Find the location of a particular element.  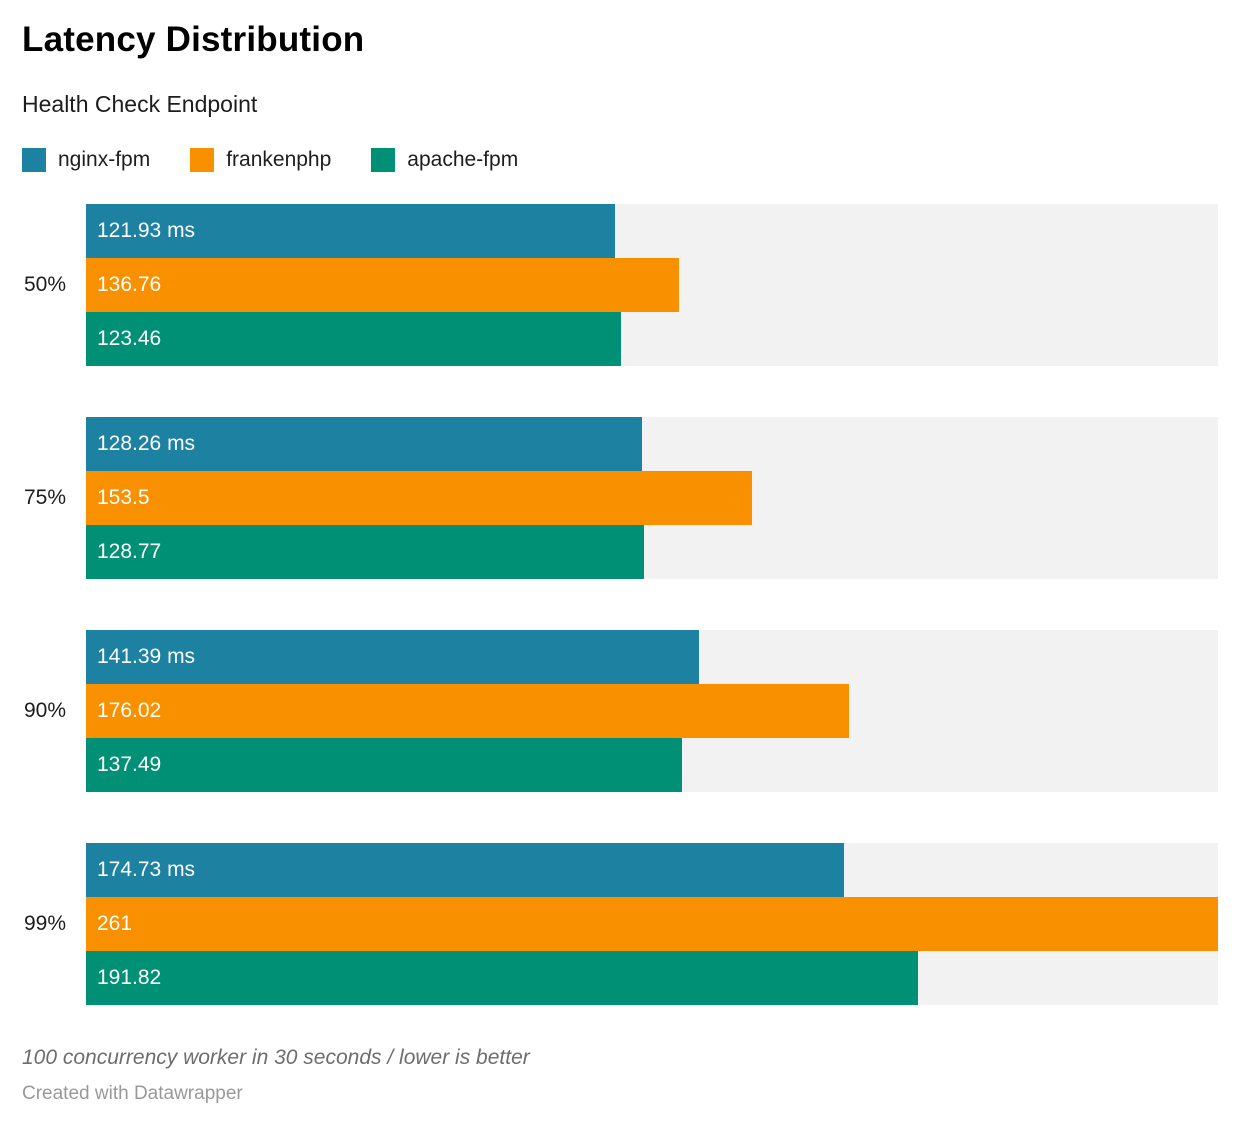

bar-value-label: 128.77 is located at coordinates (129, 551).